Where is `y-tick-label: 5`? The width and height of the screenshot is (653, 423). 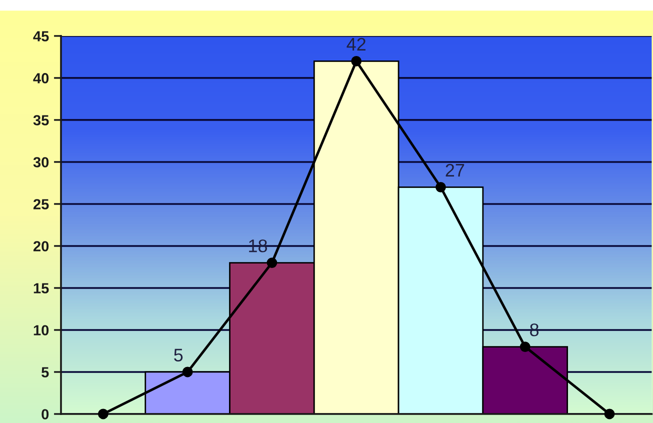 y-tick-label: 5 is located at coordinates (45, 372).